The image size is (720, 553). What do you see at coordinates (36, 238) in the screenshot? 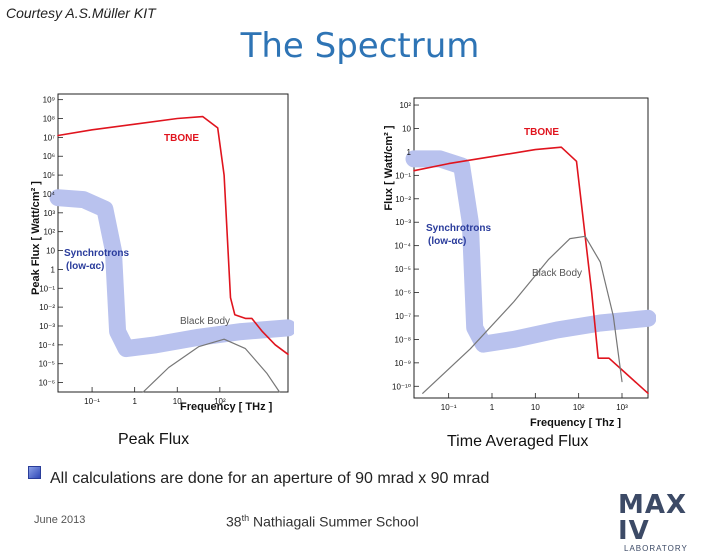
I see `peak-flux-ylabel: Peak Flux [ Watt/cm² ]` at bounding box center [36, 238].